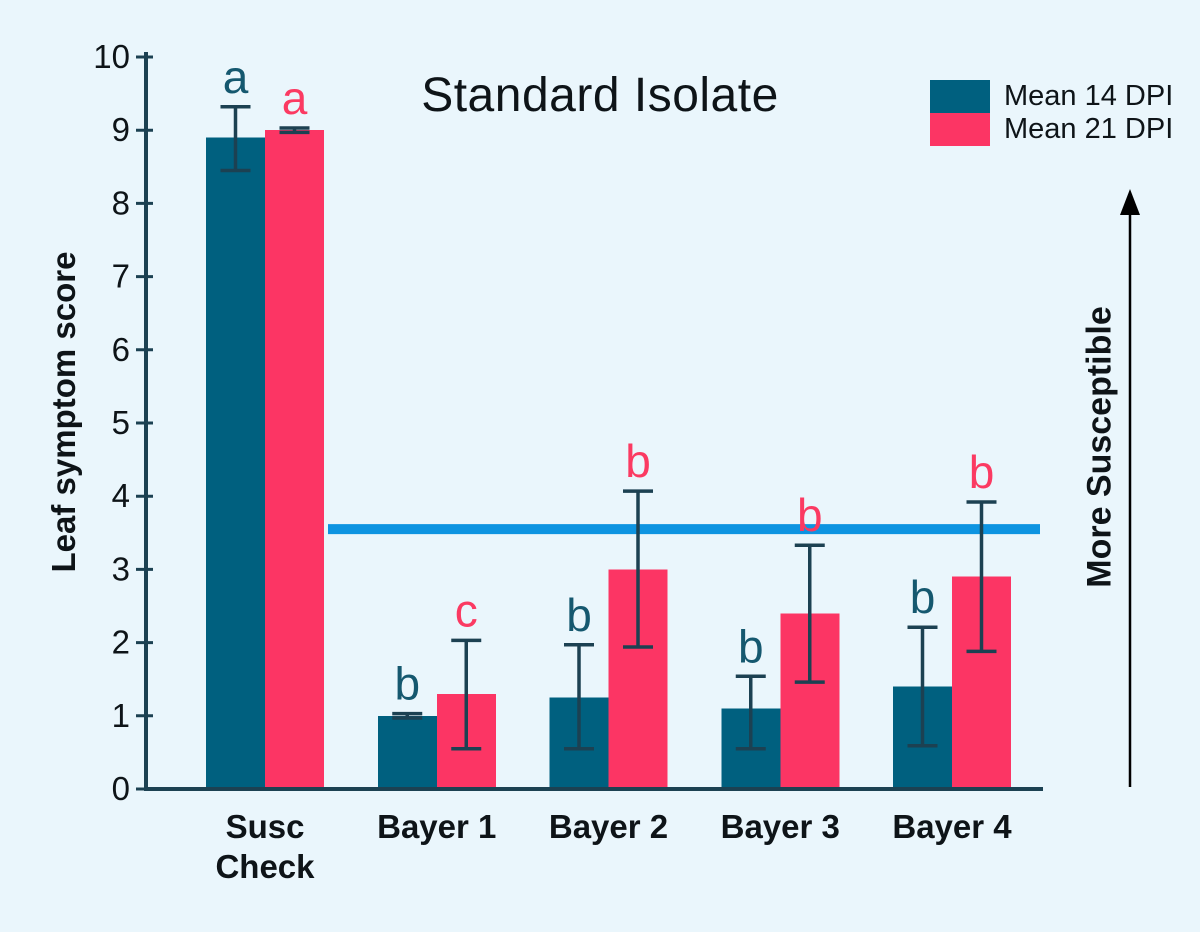  I want to click on bar-mean-21-dpi-susc-check, so click(294, 460).